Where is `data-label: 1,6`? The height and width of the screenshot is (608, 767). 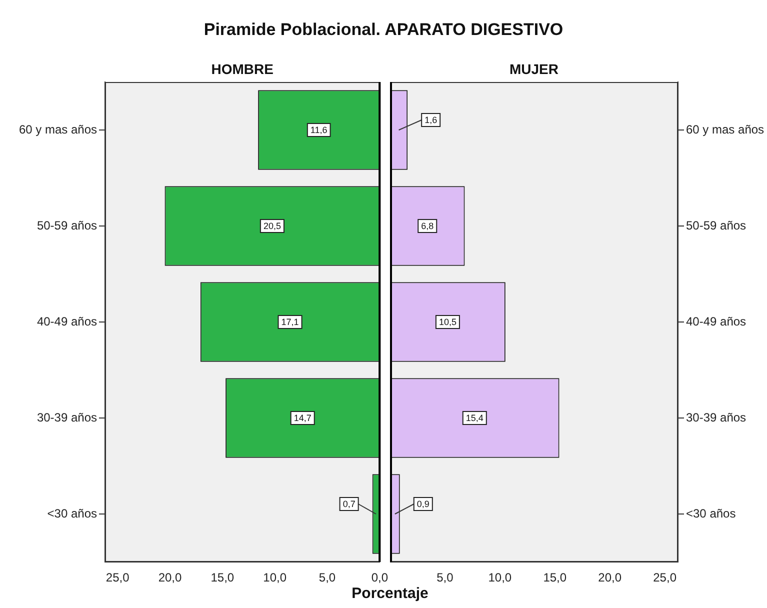
data-label: 1,6 is located at coordinates (431, 119).